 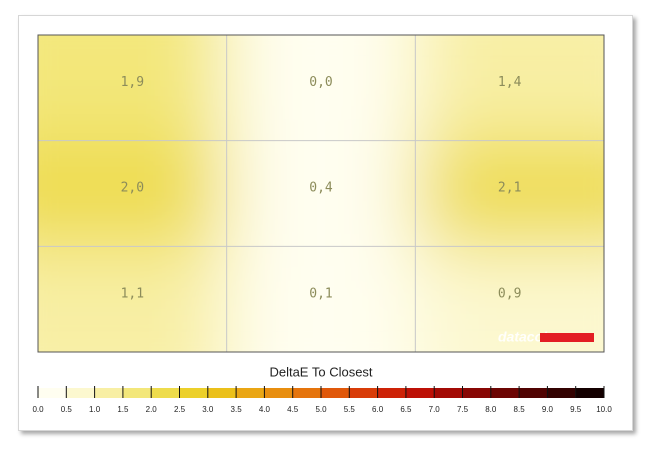 What do you see at coordinates (208, 409) in the screenshot?
I see `colorbar-tick-label: 3.0` at bounding box center [208, 409].